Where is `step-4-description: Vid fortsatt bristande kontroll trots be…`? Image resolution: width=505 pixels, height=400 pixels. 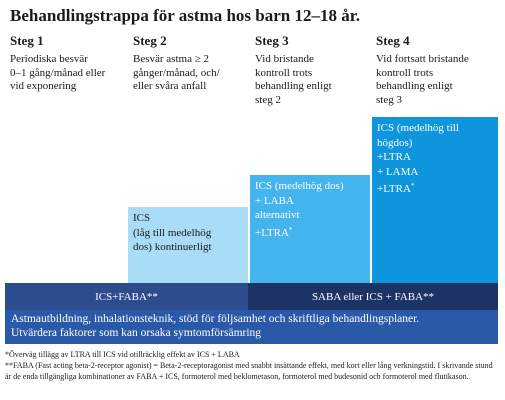 step-4-description: Vid fortsatt bristande kontroll trots be… is located at coordinates (439, 80).